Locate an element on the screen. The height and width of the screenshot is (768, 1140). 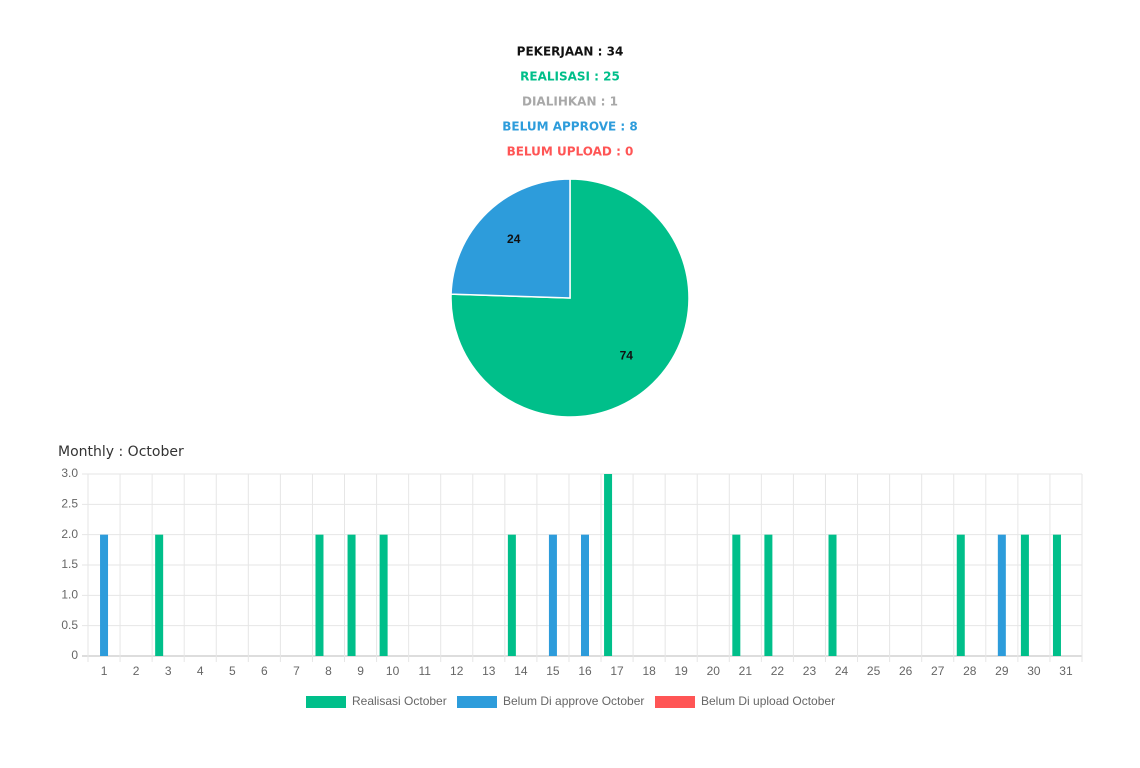
x-tick-label: 28 is located at coordinates (970, 671).